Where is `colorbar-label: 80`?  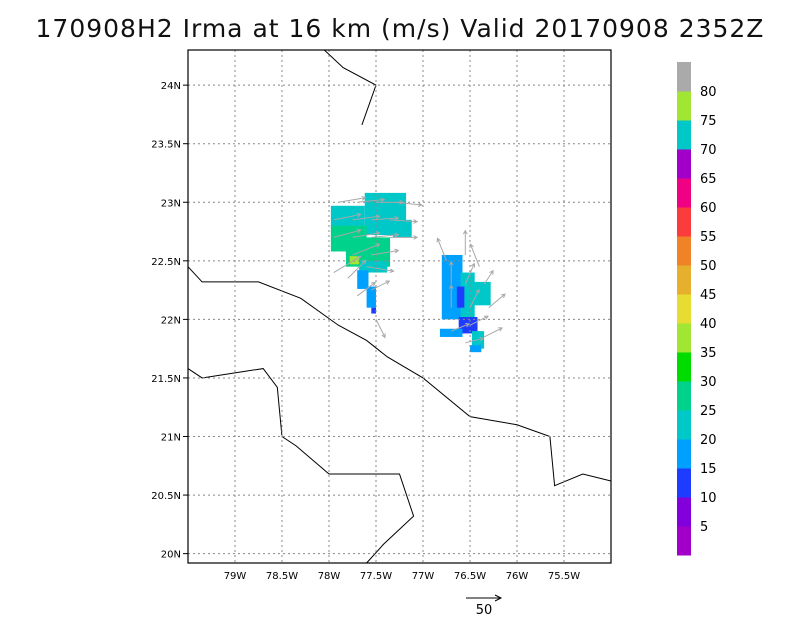
colorbar-label: 80 is located at coordinates (708, 92).